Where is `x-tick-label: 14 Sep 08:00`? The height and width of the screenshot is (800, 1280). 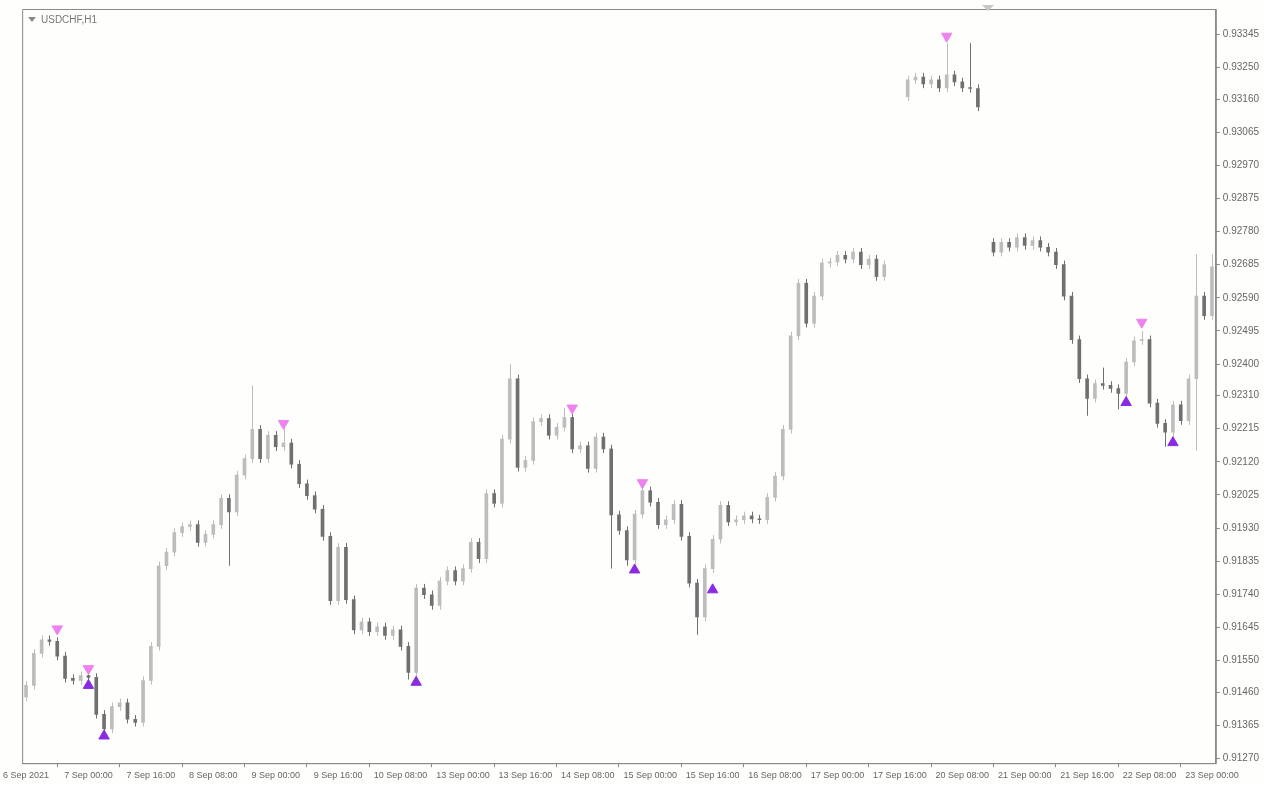
x-tick-label: 14 Sep 08:00 is located at coordinates (588, 775).